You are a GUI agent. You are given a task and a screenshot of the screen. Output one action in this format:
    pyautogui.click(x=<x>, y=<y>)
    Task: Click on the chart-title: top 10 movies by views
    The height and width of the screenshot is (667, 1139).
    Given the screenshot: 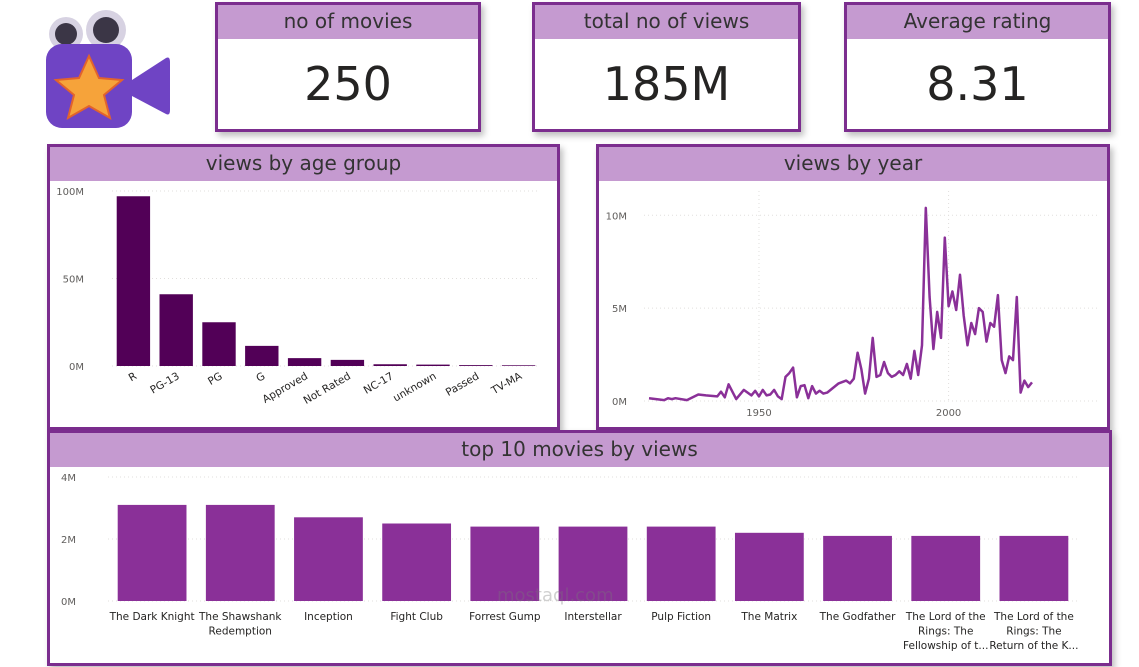 What is the action you would take?
    pyautogui.click(x=579, y=450)
    